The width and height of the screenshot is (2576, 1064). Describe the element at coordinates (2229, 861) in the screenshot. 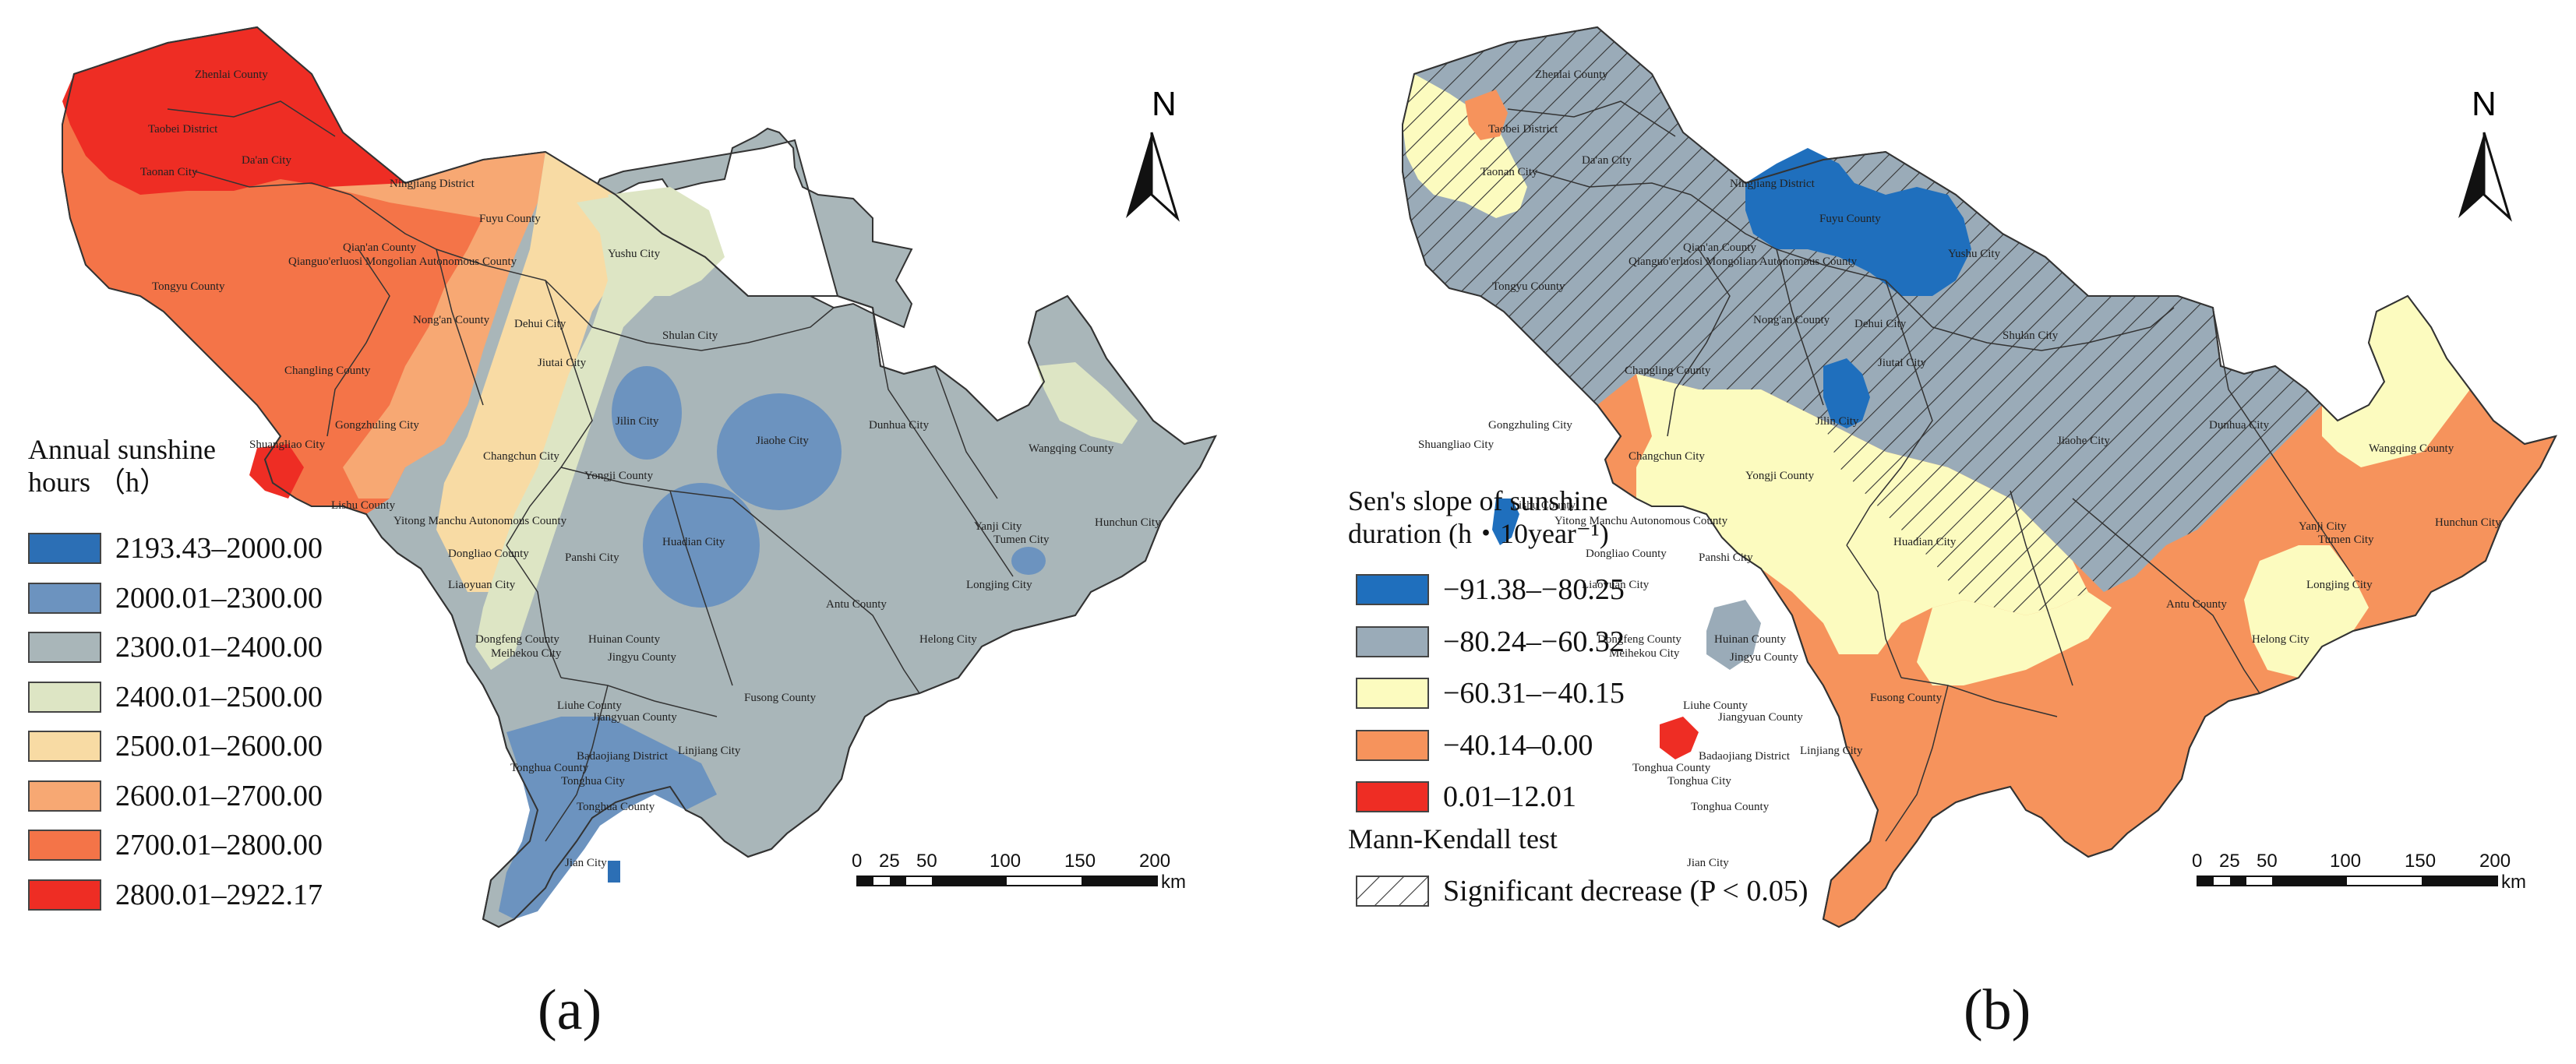

I see `scale-tick-25-b: 25` at that location.